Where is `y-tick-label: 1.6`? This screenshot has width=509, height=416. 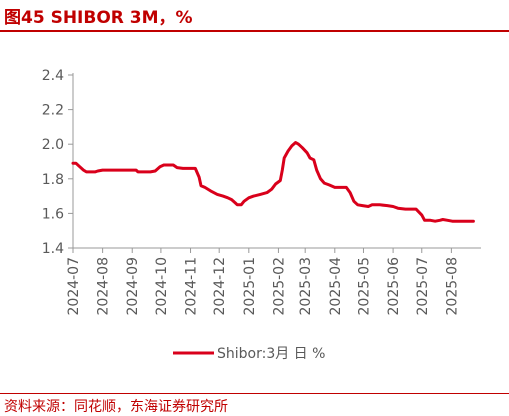
y-tick-label: 1.6 is located at coordinates (53, 214).